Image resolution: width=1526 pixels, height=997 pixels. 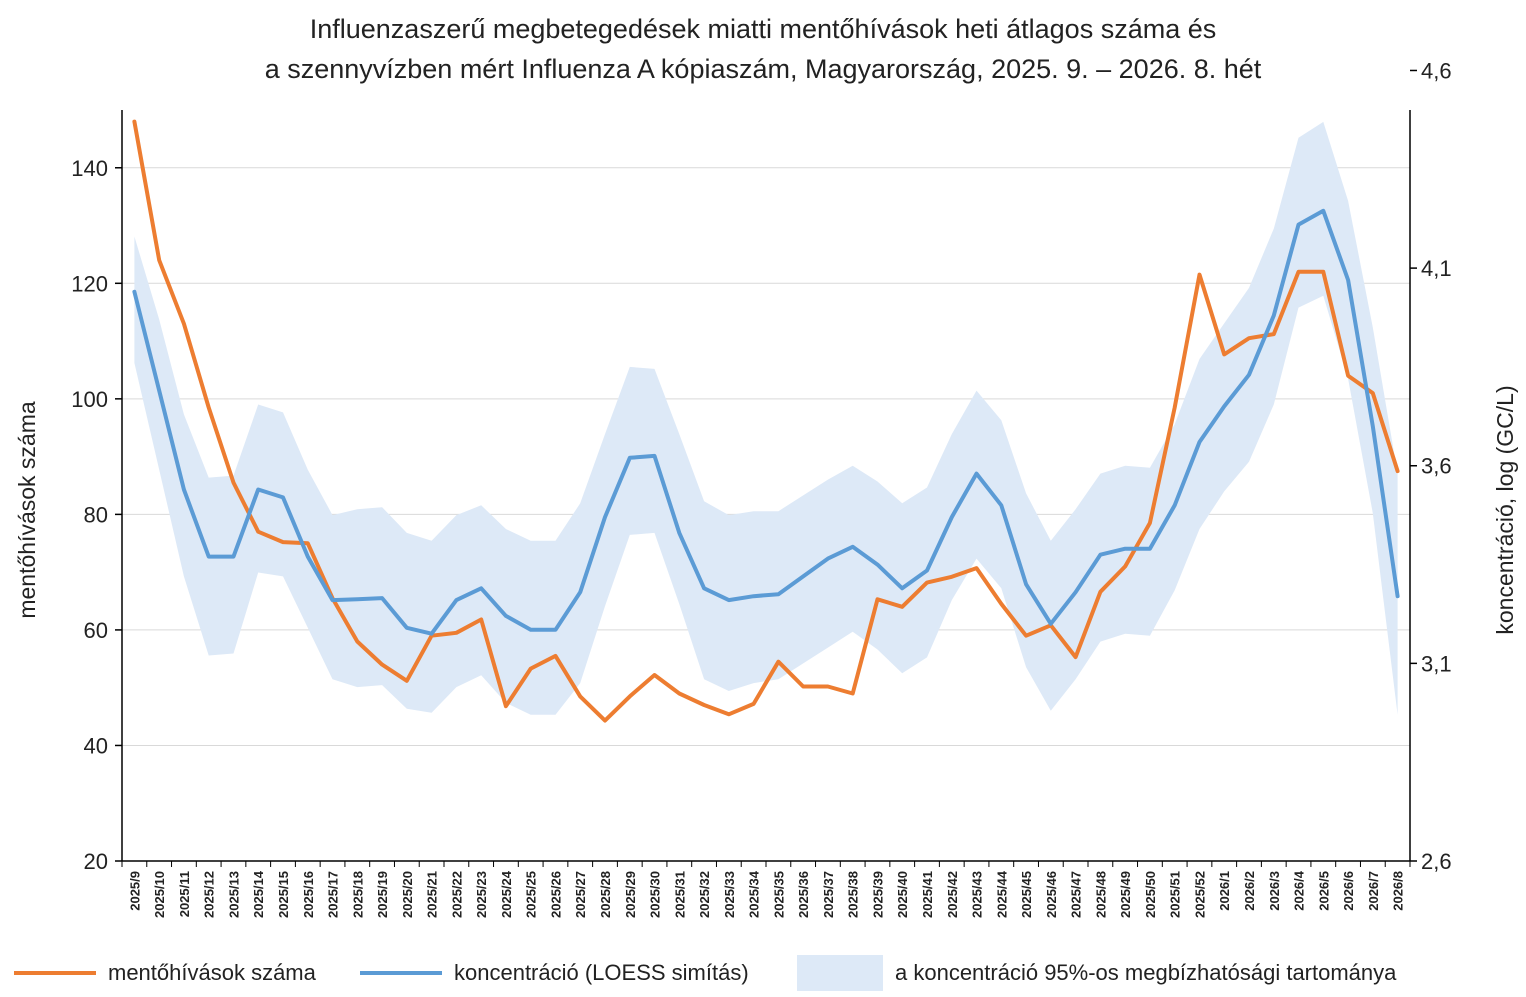 What do you see at coordinates (89, 283) in the screenshot?
I see `y-left-tick-label: 120` at bounding box center [89, 283].